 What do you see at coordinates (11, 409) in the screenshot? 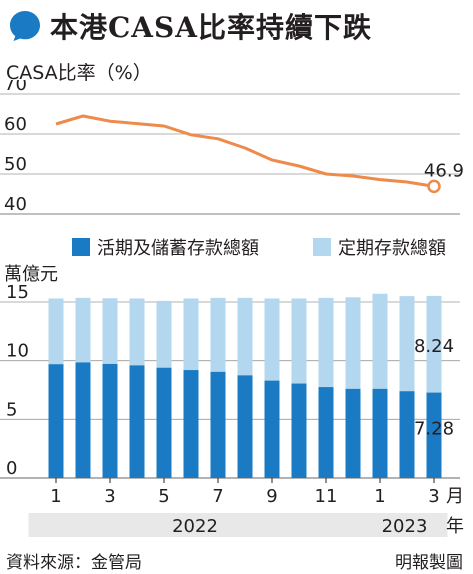
I see `bar-y-tick-label: 5` at bounding box center [11, 409].